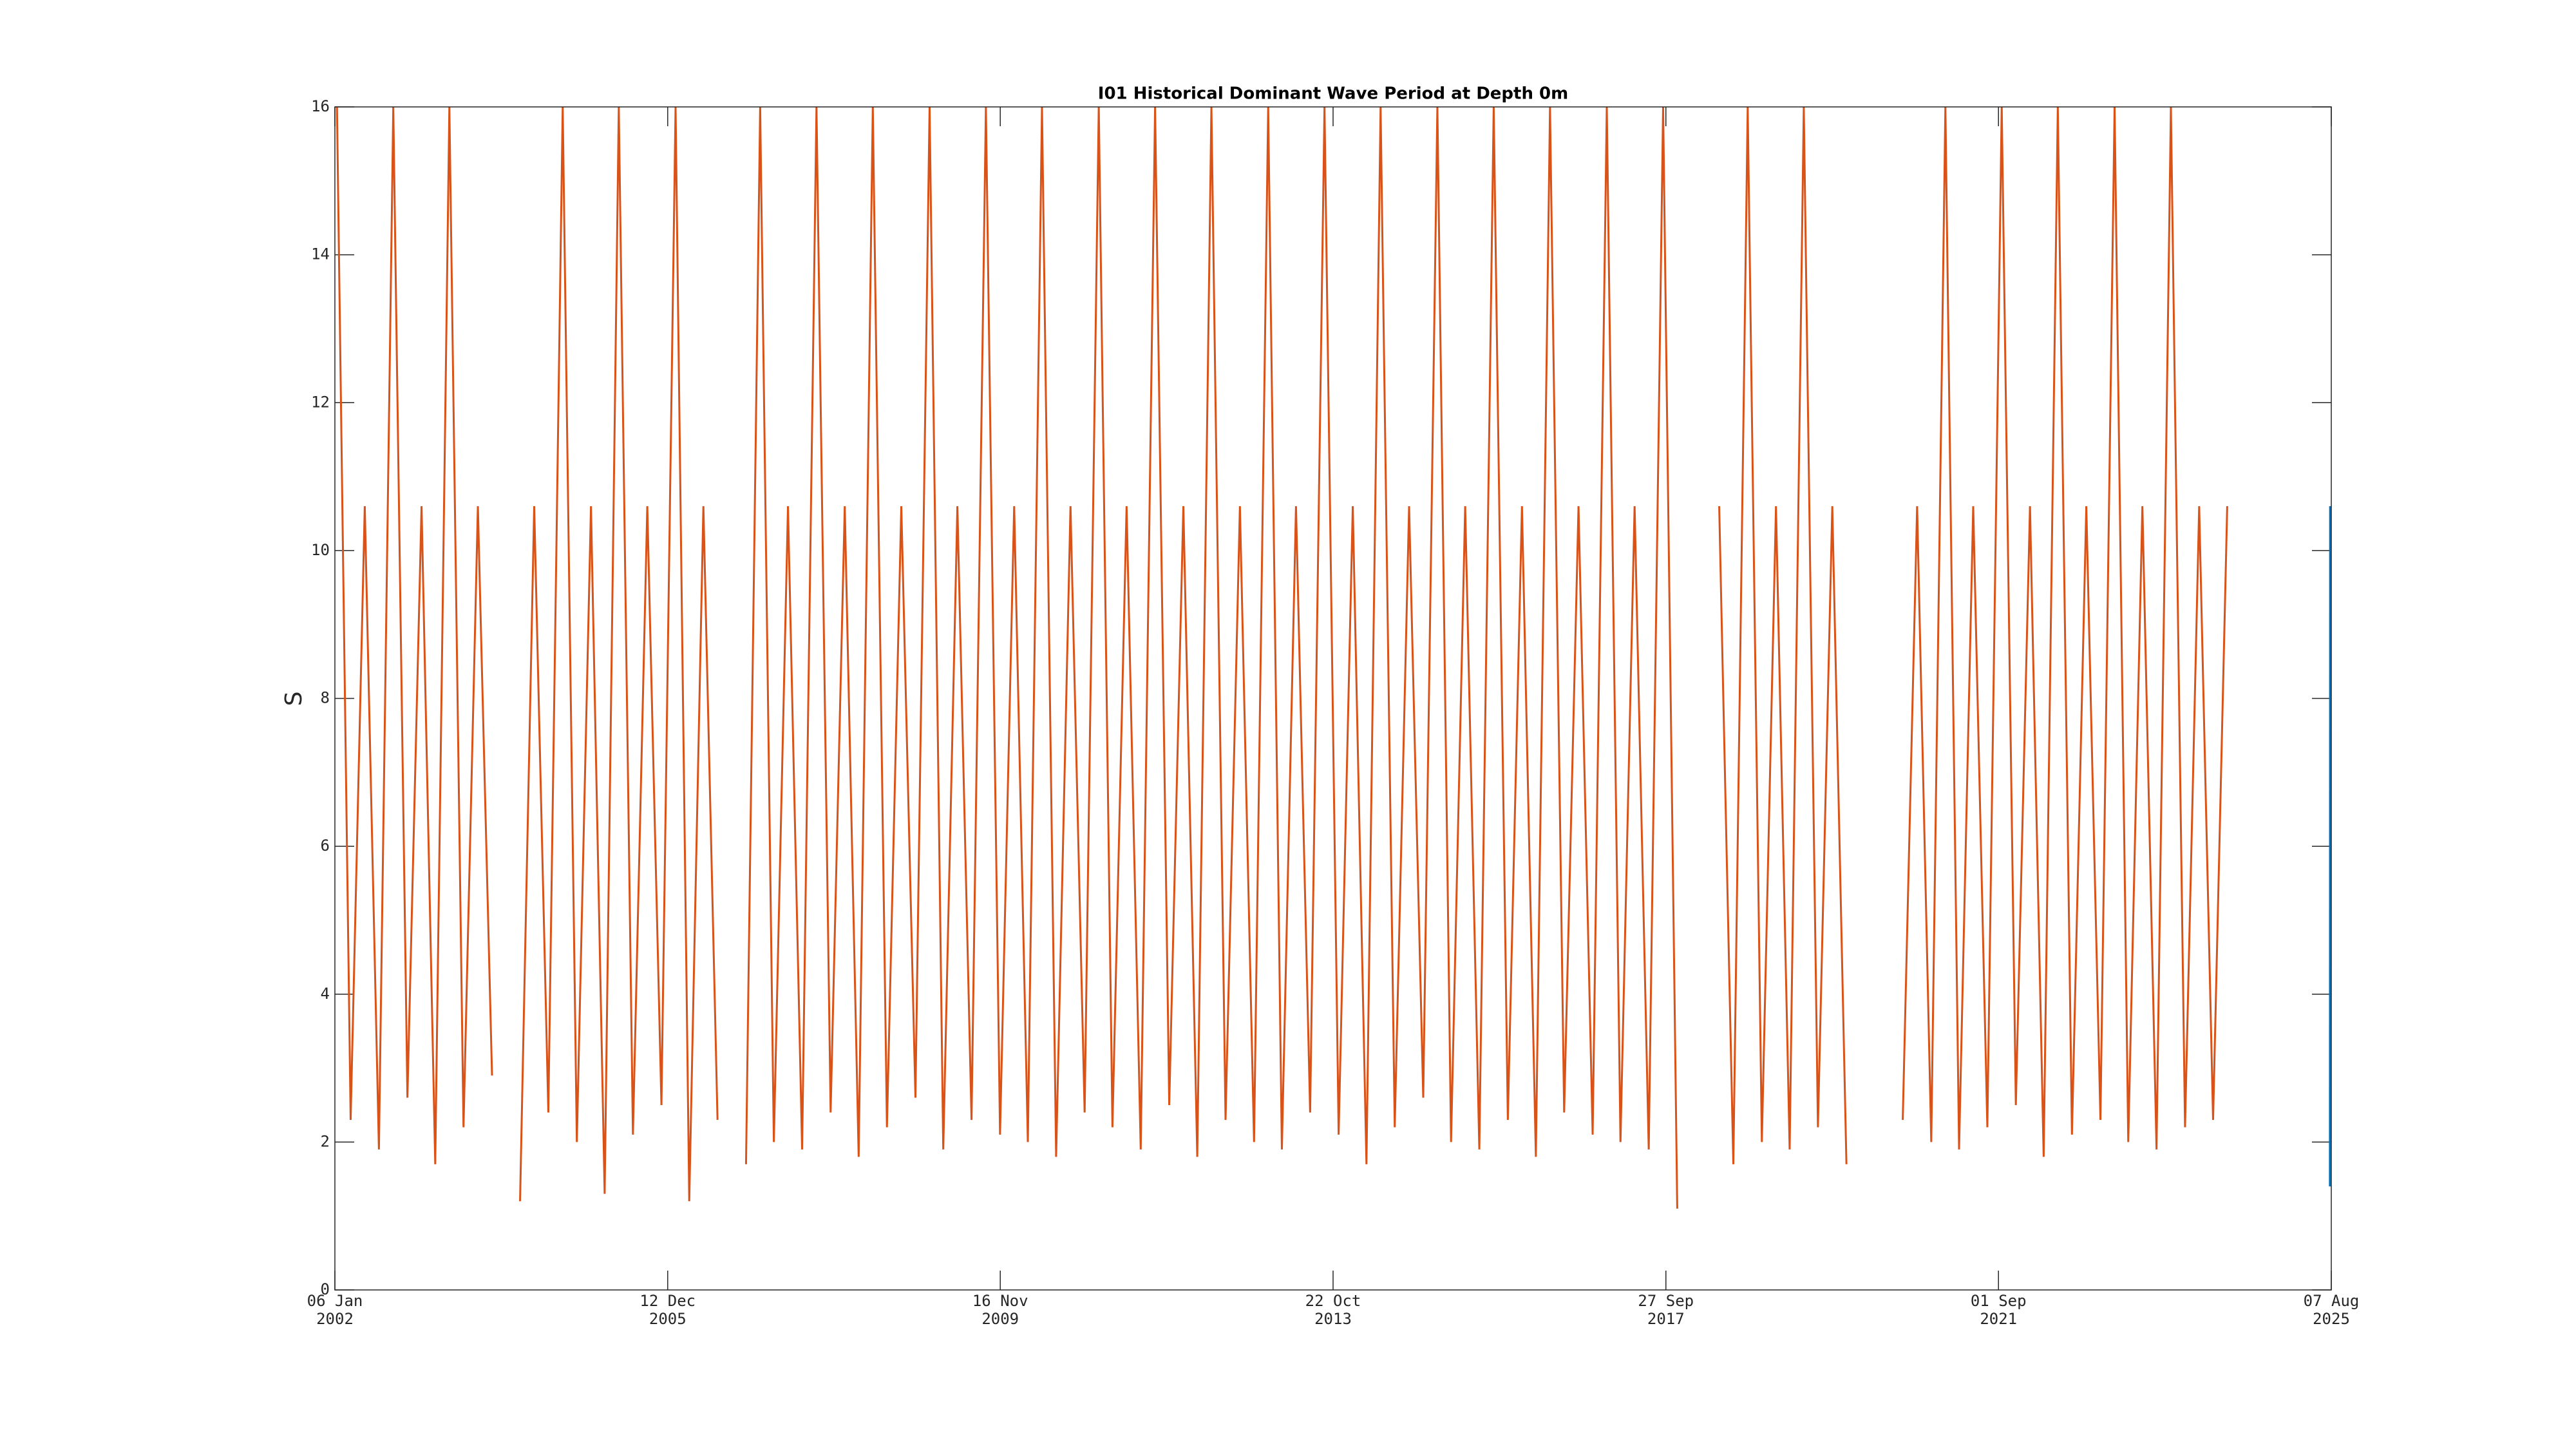 This screenshot has width=2576, height=1449. I want to click on x-tick-label: 27 Sep, so click(1666, 1301).